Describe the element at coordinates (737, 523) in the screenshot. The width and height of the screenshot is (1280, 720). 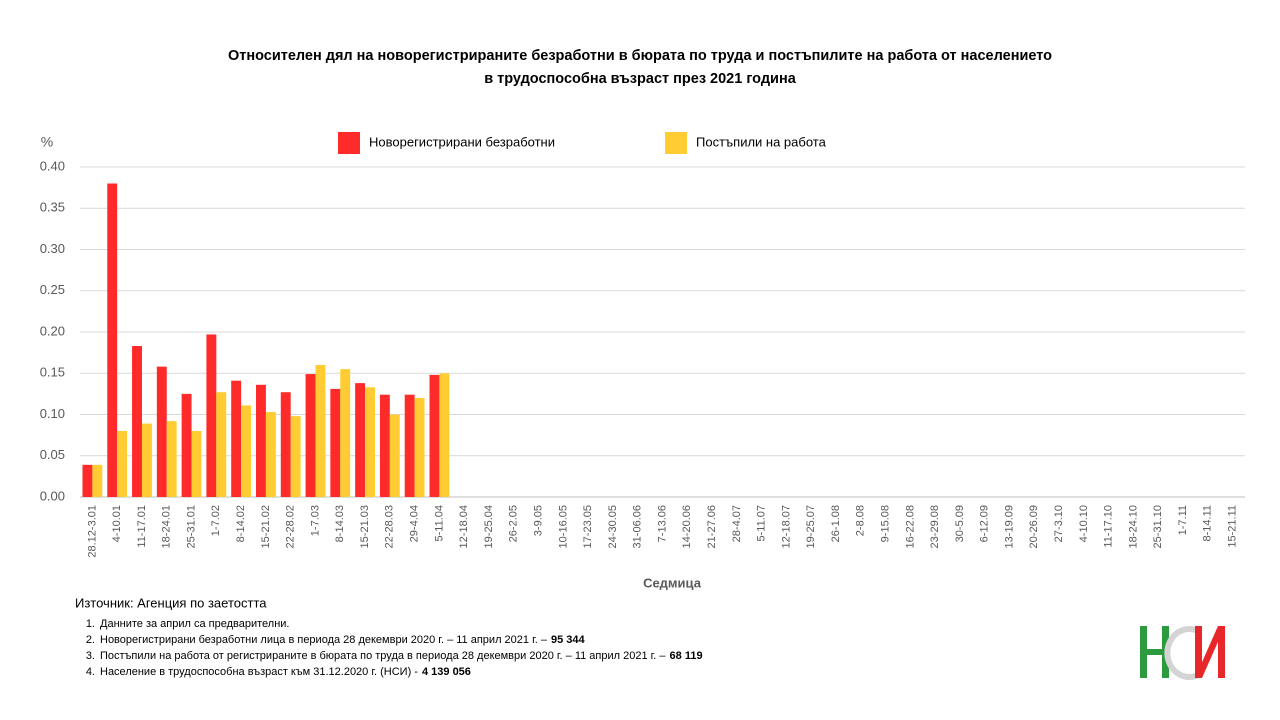
I see `x-tick-label: 28-4.07` at that location.